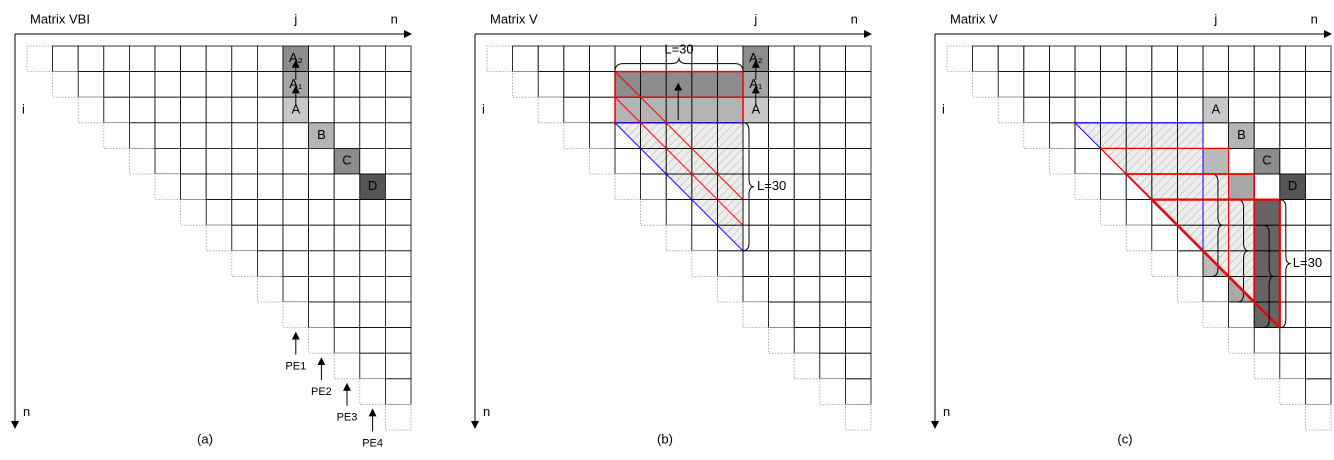 This screenshot has width=1334, height=460. Describe the element at coordinates (60, 18) in the screenshot. I see `panel-title: Matrix VBI` at that location.